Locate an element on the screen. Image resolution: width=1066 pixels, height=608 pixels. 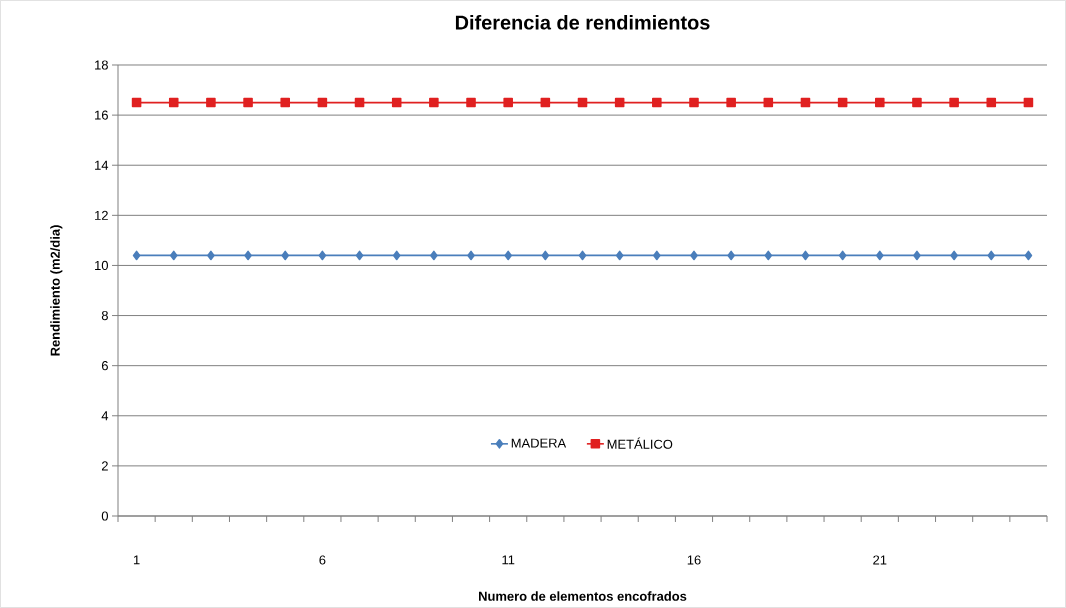
y-tick-label: 2 is located at coordinates (104, 466).